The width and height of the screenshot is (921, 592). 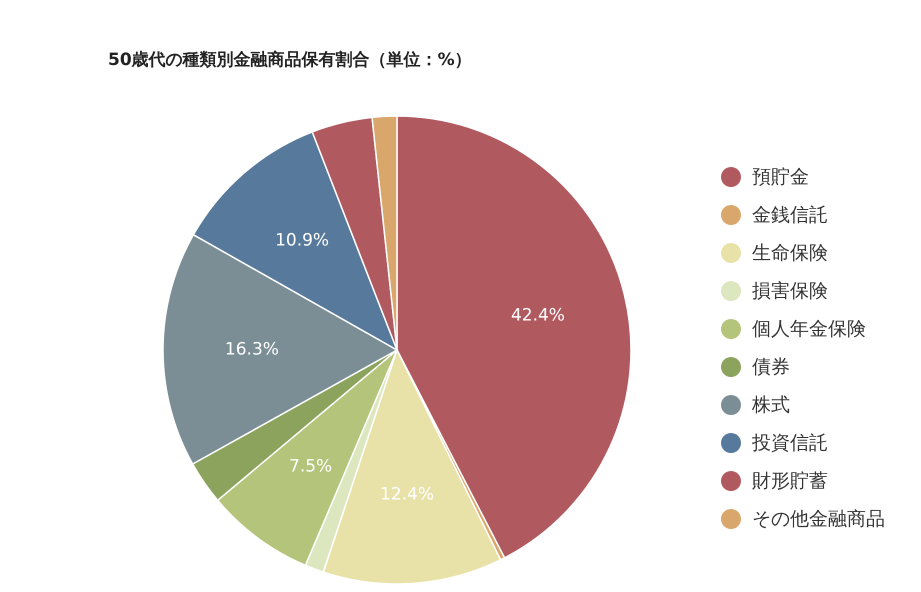 I want to click on legend-label: その他金融商品, so click(x=818, y=519).